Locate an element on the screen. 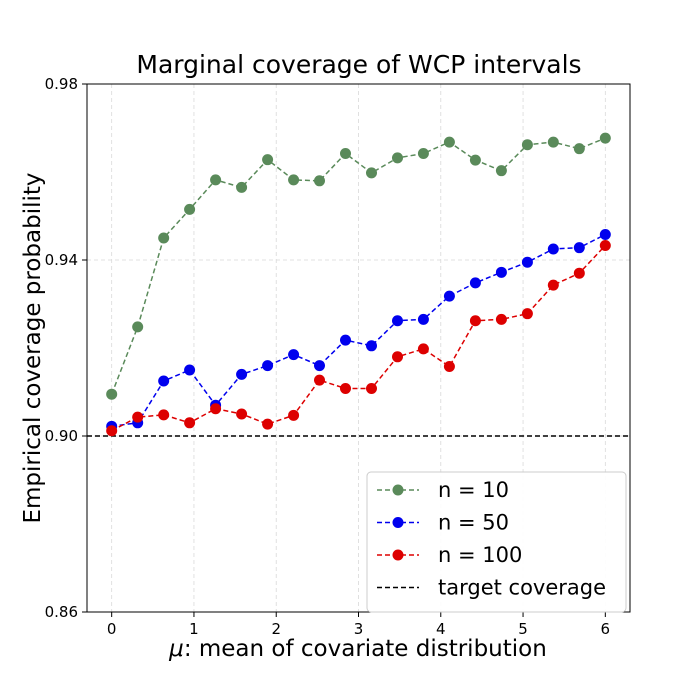 This screenshot has height=700, width=700. x-tick-label: 4 is located at coordinates (441, 629).